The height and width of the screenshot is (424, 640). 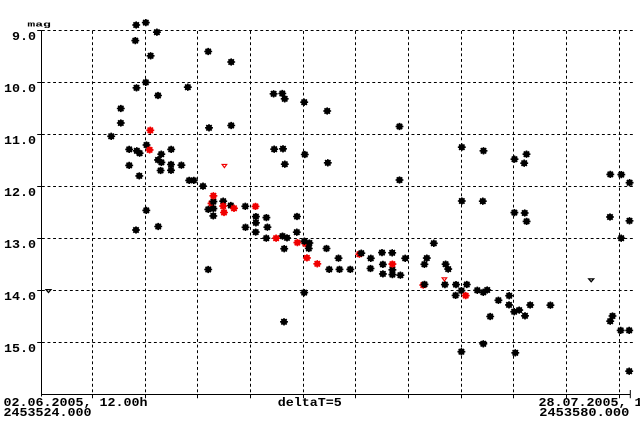 I want to click on svg-text: 14.0, so click(x=20, y=297).